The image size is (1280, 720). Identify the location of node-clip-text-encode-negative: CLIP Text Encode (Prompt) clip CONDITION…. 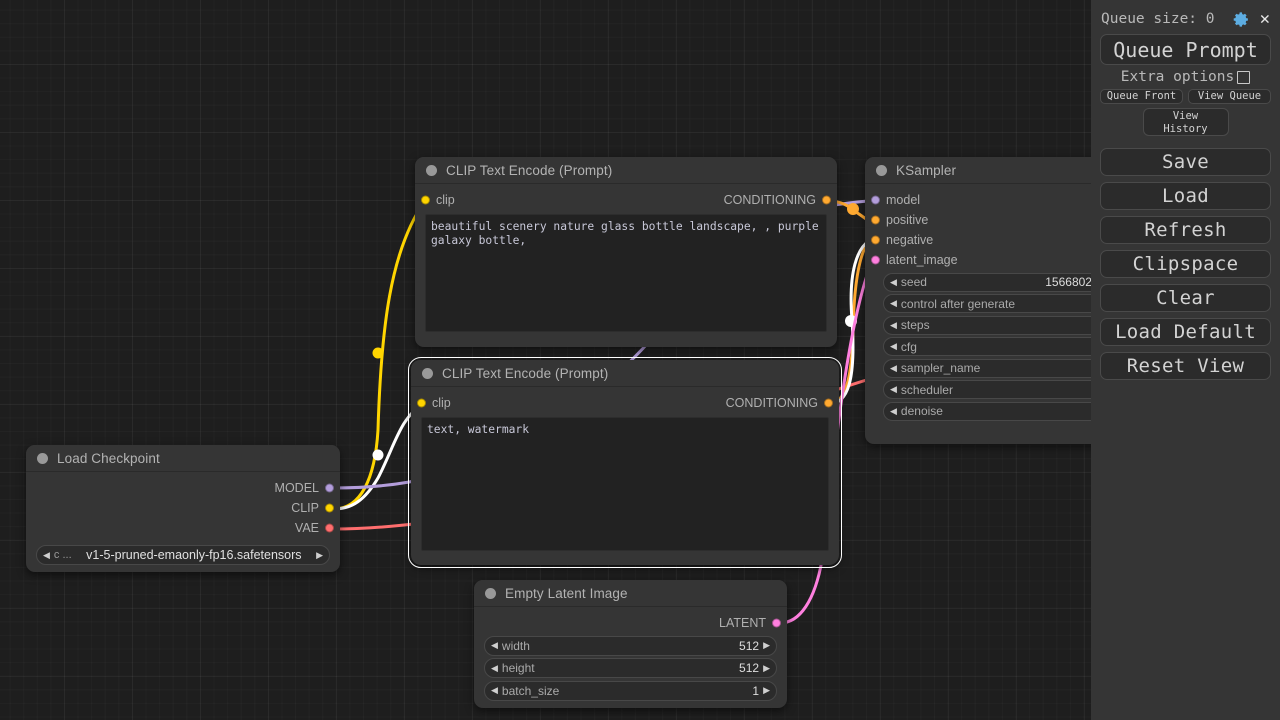
(625, 462).